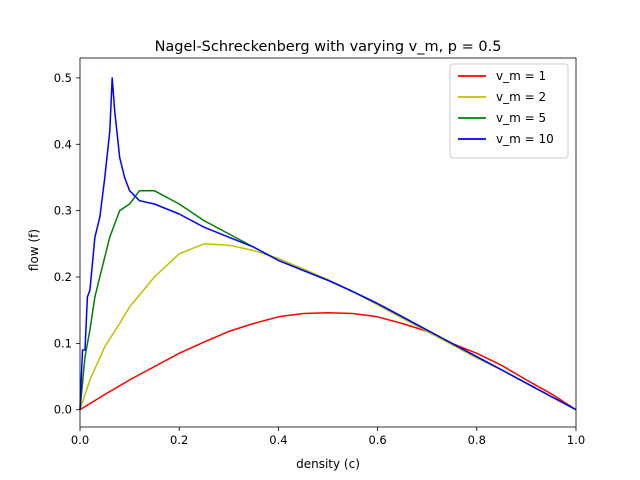 This screenshot has height=480, width=640. What do you see at coordinates (63, 410) in the screenshot?
I see `y-tick-label: 0.0` at bounding box center [63, 410].